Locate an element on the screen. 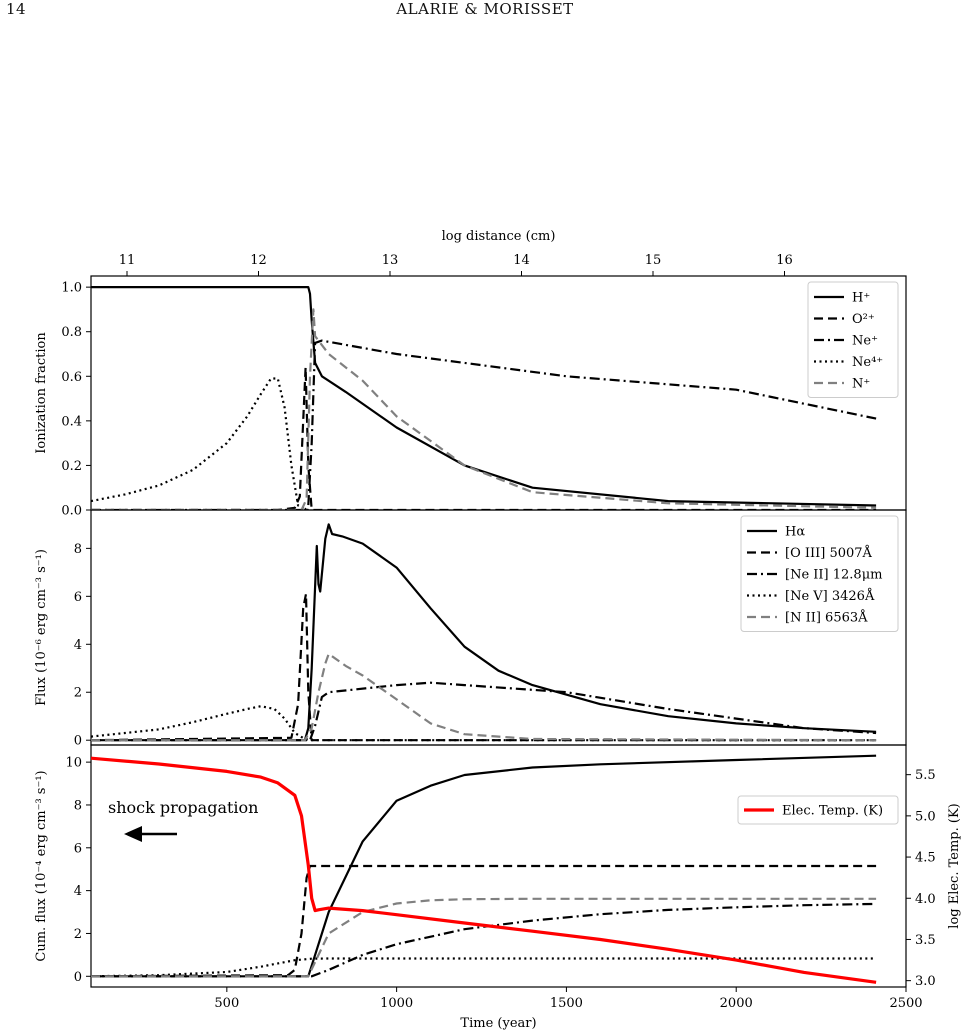 The image size is (970, 1036). y-axis-label-top: Ionization fraction is located at coordinates (41, 393).